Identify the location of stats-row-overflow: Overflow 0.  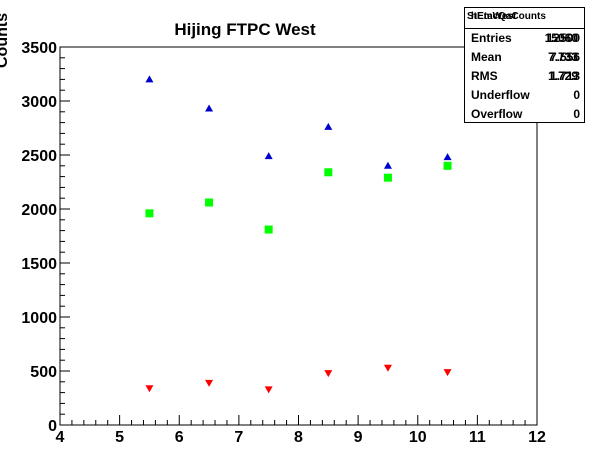
(524, 114).